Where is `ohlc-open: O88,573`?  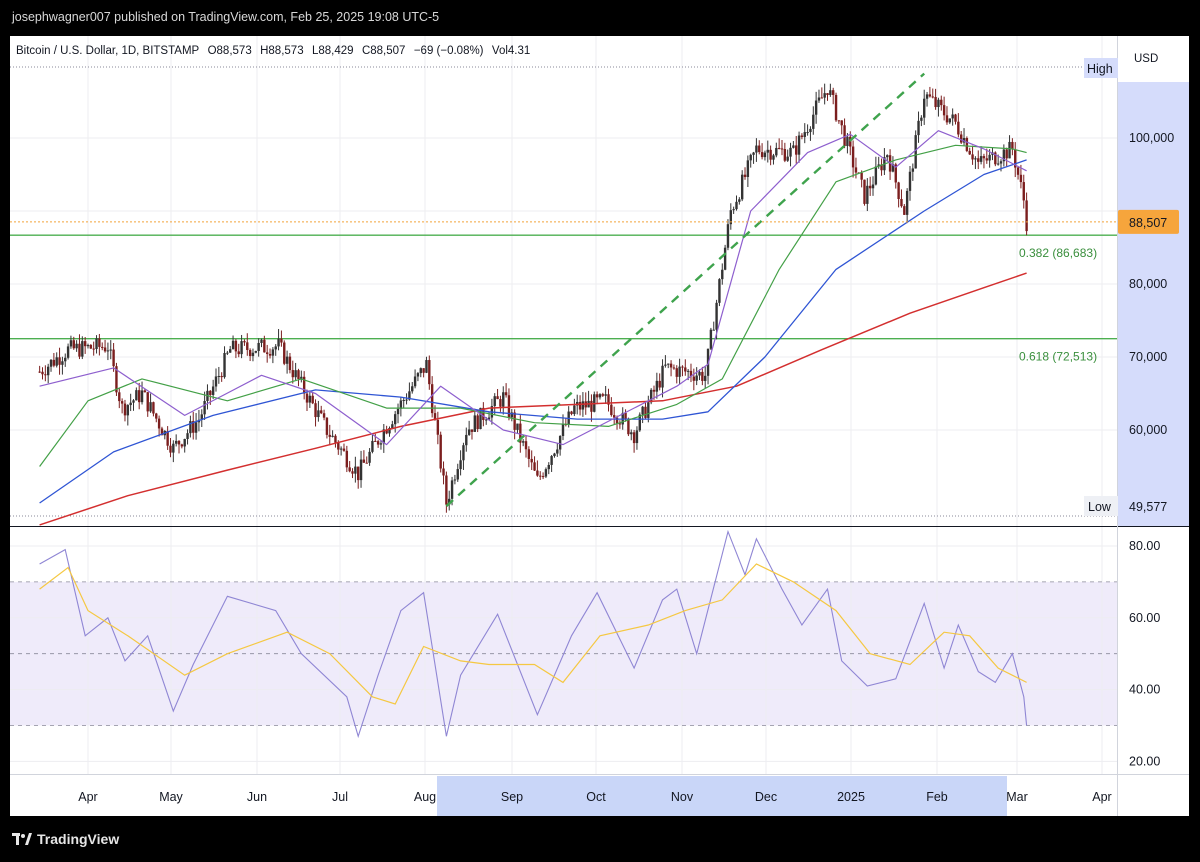
ohlc-open: O88,573 is located at coordinates (229, 51).